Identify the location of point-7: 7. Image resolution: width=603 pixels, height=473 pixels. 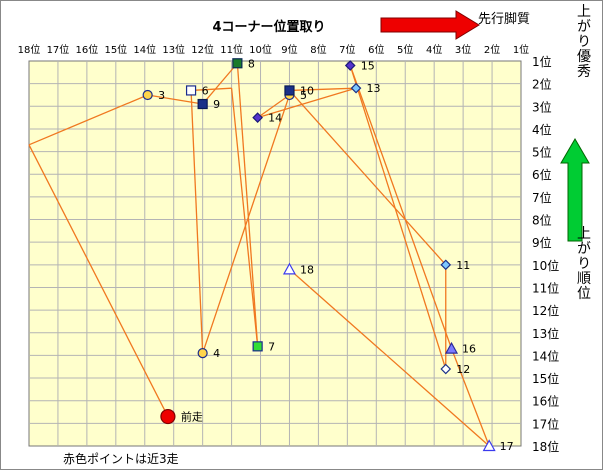
(263, 346).